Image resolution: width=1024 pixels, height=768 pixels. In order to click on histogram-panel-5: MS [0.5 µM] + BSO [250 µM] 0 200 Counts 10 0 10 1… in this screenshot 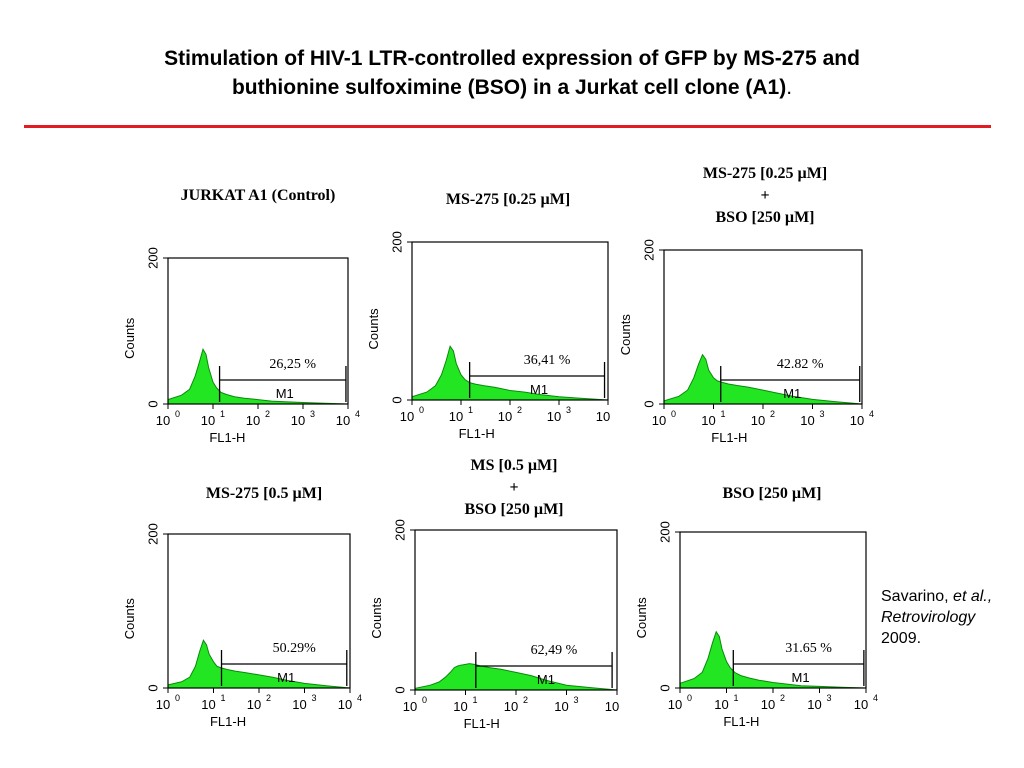, I will do `click(494, 594)`.